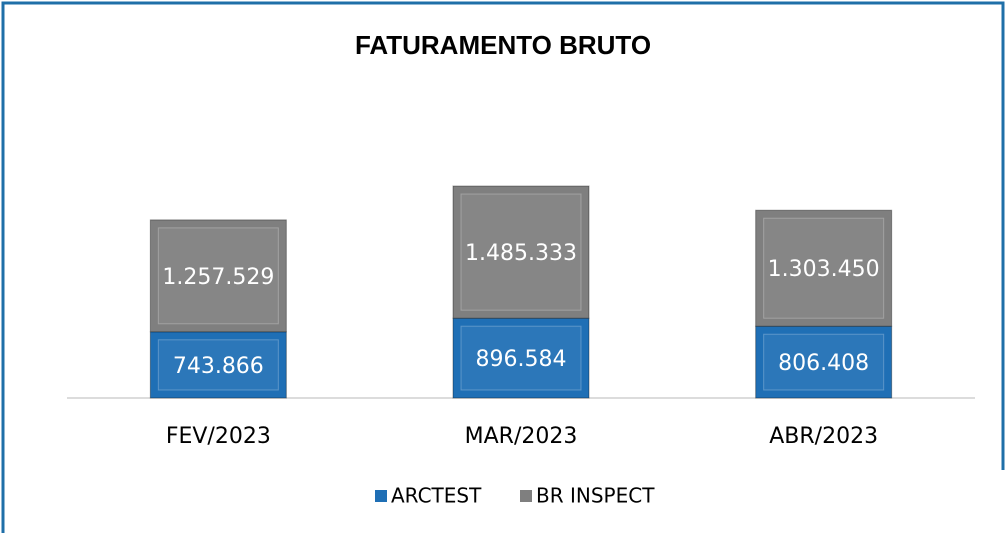 The width and height of the screenshot is (1006, 533). Describe the element at coordinates (521, 436) in the screenshot. I see `x-tick-label: MAR/2023` at that location.